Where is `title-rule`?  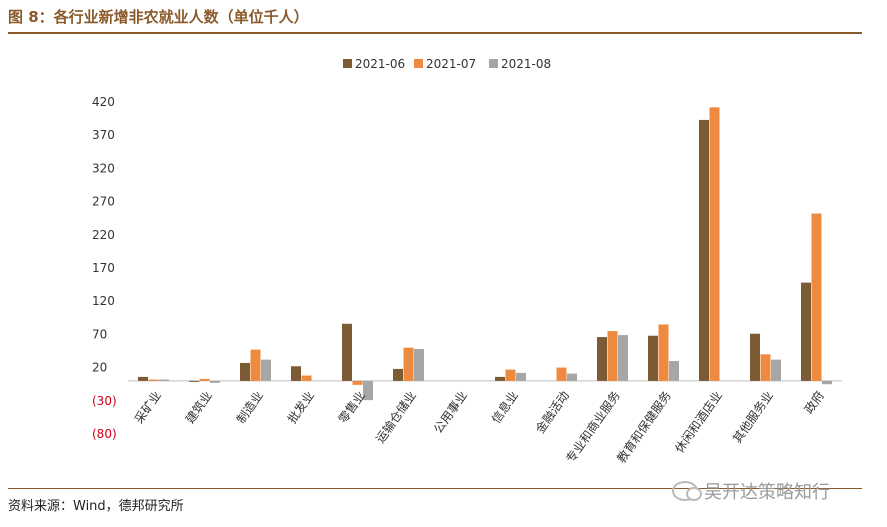 title-rule is located at coordinates (435, 33).